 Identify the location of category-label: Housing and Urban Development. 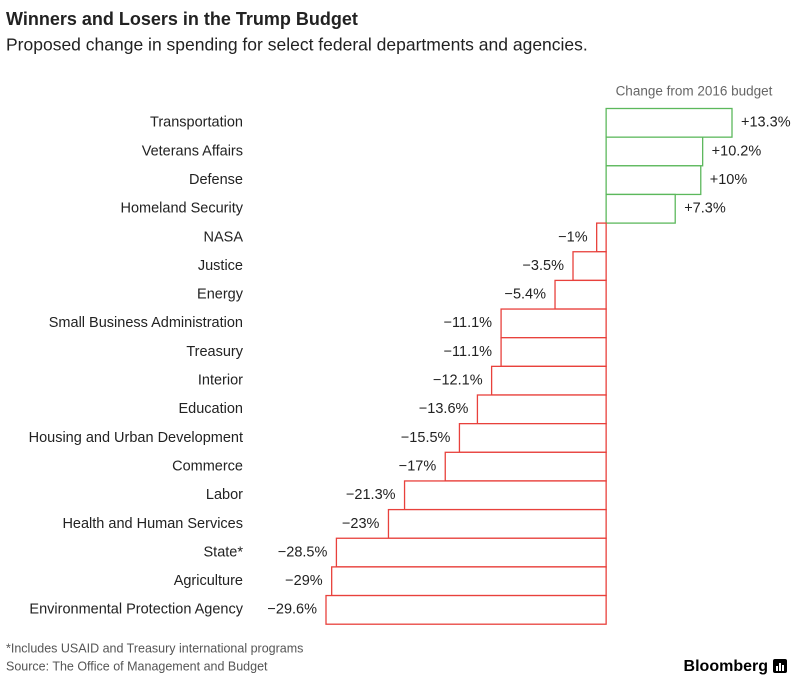
(136, 438).